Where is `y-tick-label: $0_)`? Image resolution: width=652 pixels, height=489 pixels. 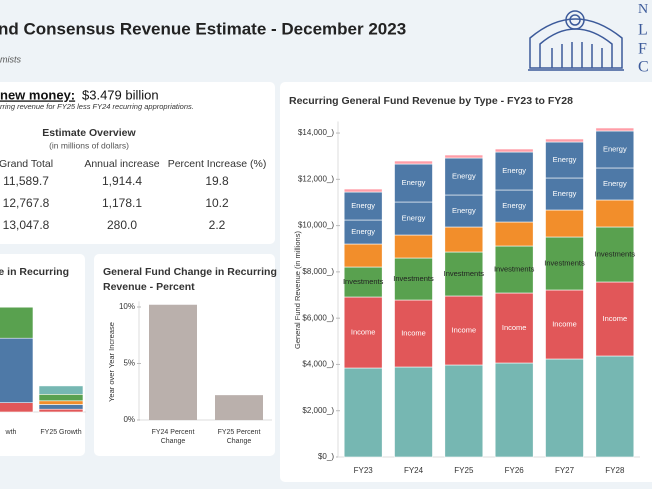 y-tick-label: $0_) is located at coordinates (326, 456).